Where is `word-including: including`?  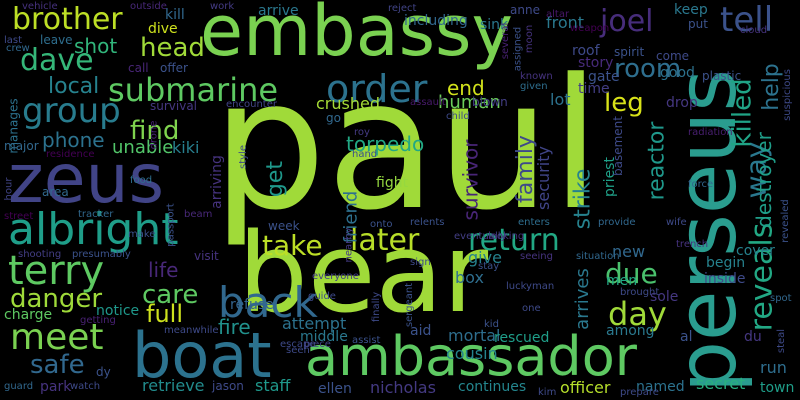
word-including: including is located at coordinates (436, 21).